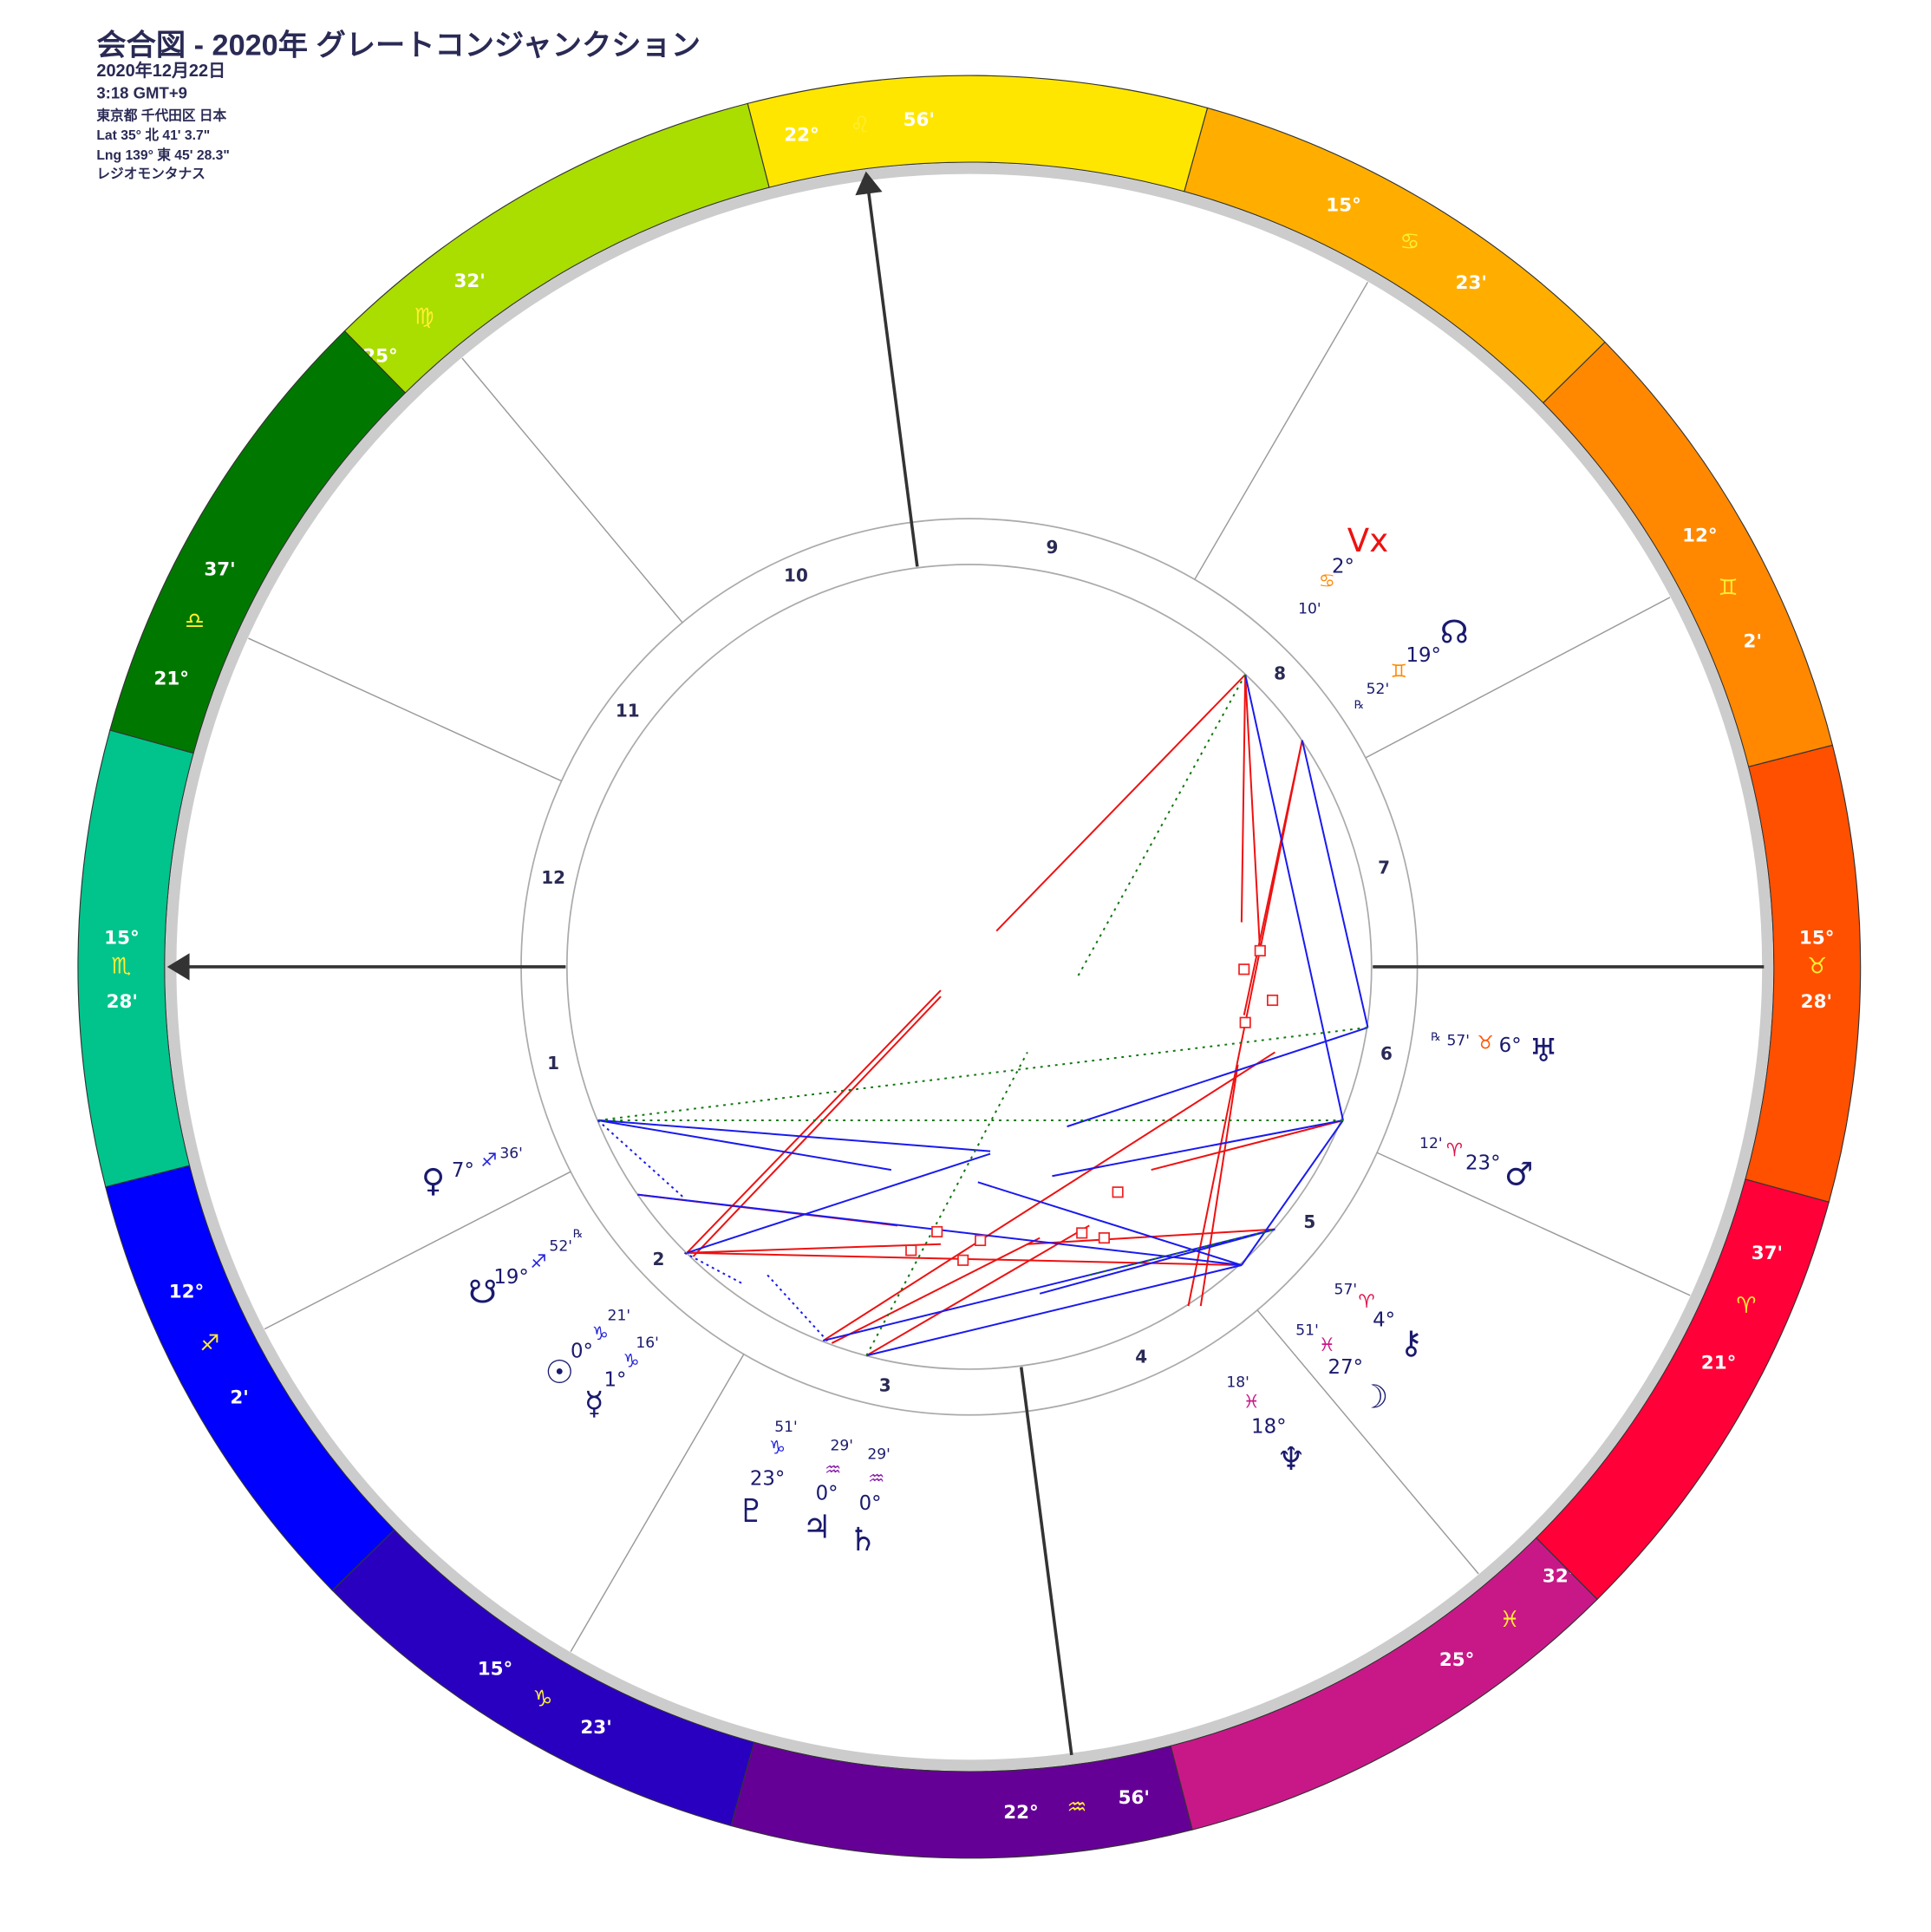  I want to click on planet-degree: 27°, so click(1345, 1367).